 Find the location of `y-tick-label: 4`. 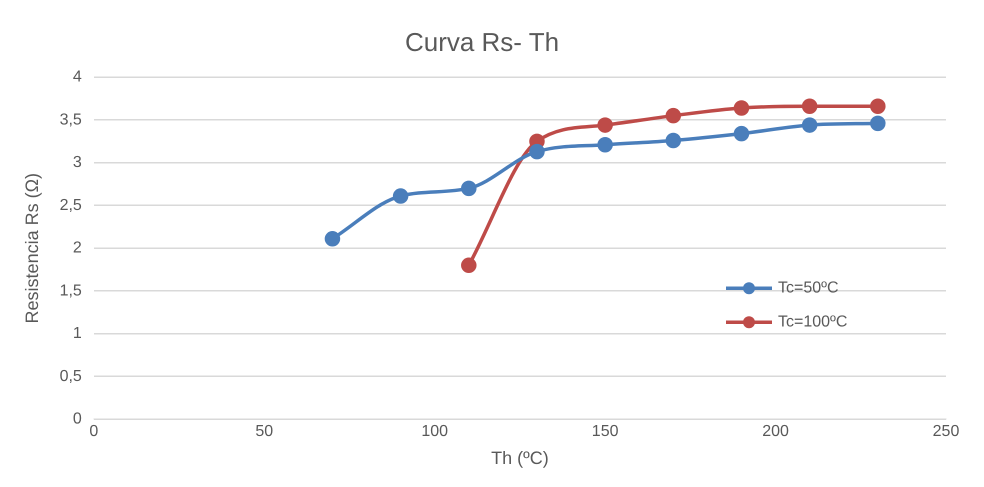

y-tick-label: 4 is located at coordinates (77, 77).